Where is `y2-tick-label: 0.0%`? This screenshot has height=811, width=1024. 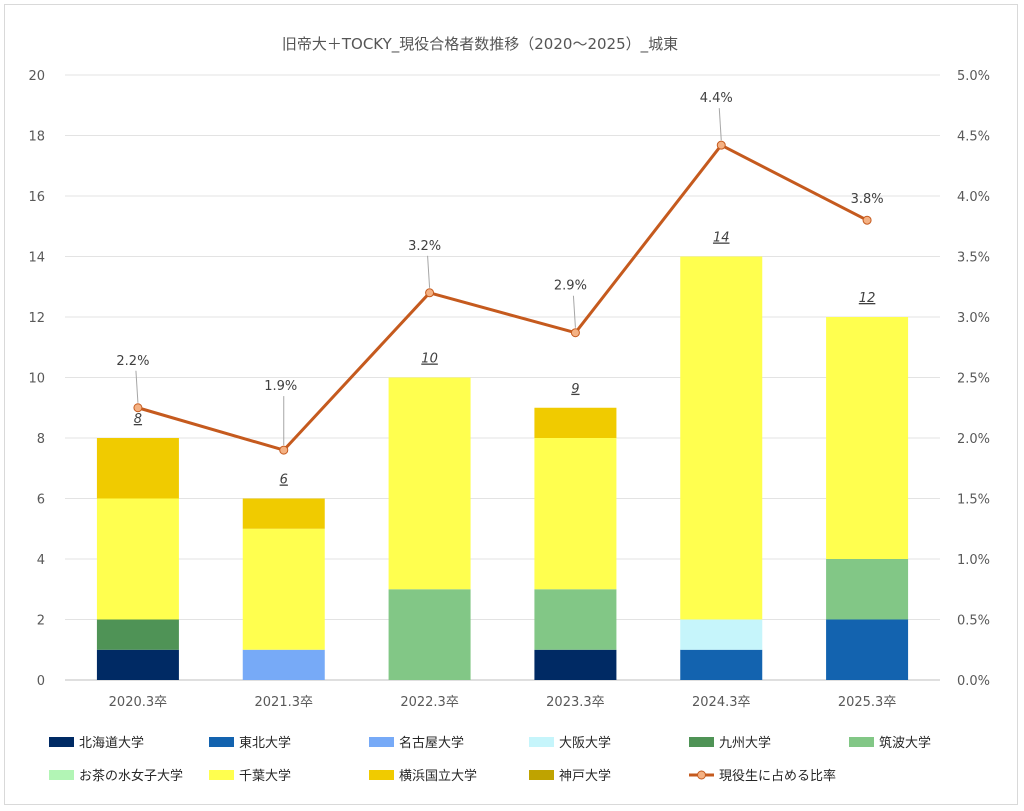
y2-tick-label: 0.0% is located at coordinates (973, 681).